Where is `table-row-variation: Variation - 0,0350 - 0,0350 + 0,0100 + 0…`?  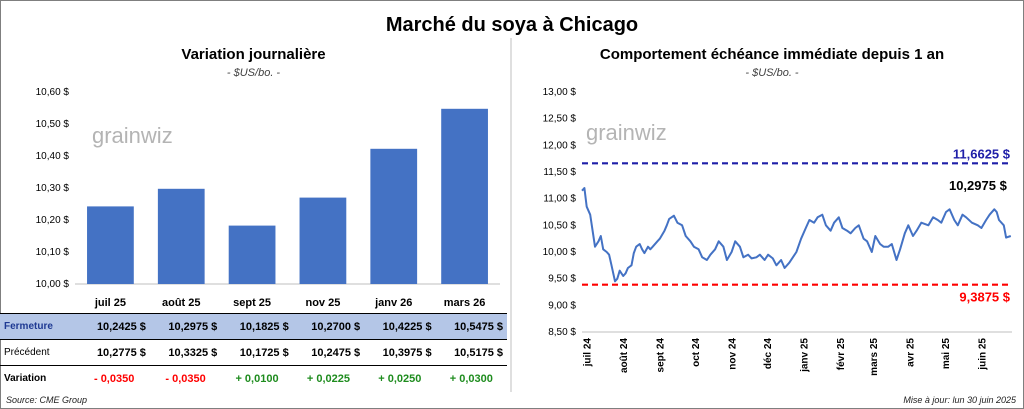 table-row-variation: Variation - 0,0350 - 0,0350 + 0,0100 + 0… is located at coordinates (253, 379).